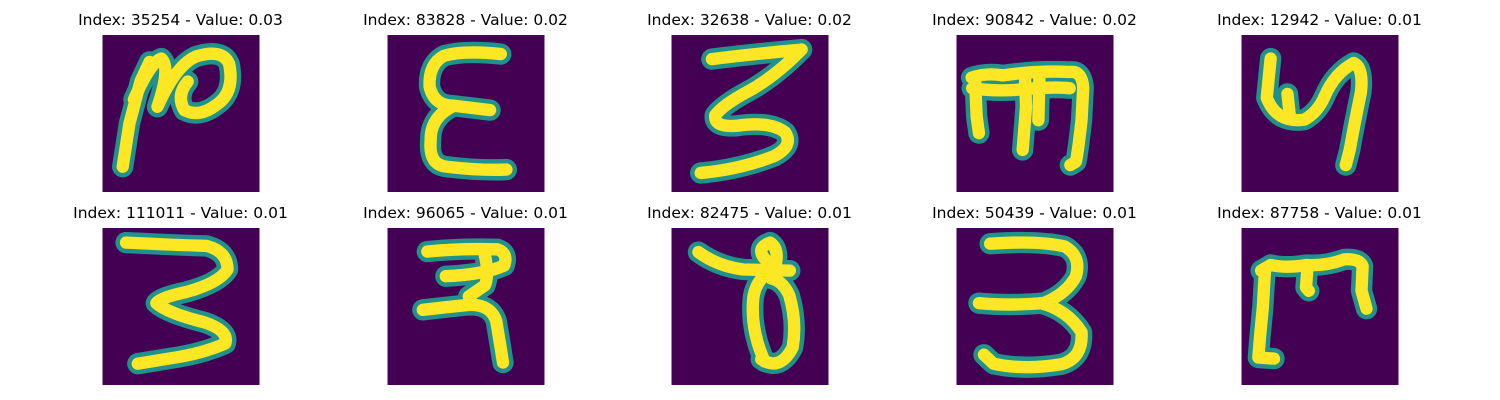 This screenshot has height=400, width=1500. I want to click on digit-cell: Index: 32638 - Value: 0.02, so click(749, 95).